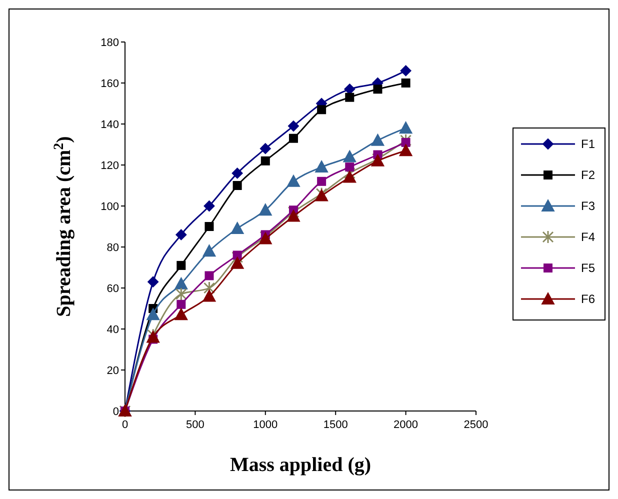  Describe the element at coordinates (112, 330) in the screenshot. I see `y-tick-label: 40` at that location.